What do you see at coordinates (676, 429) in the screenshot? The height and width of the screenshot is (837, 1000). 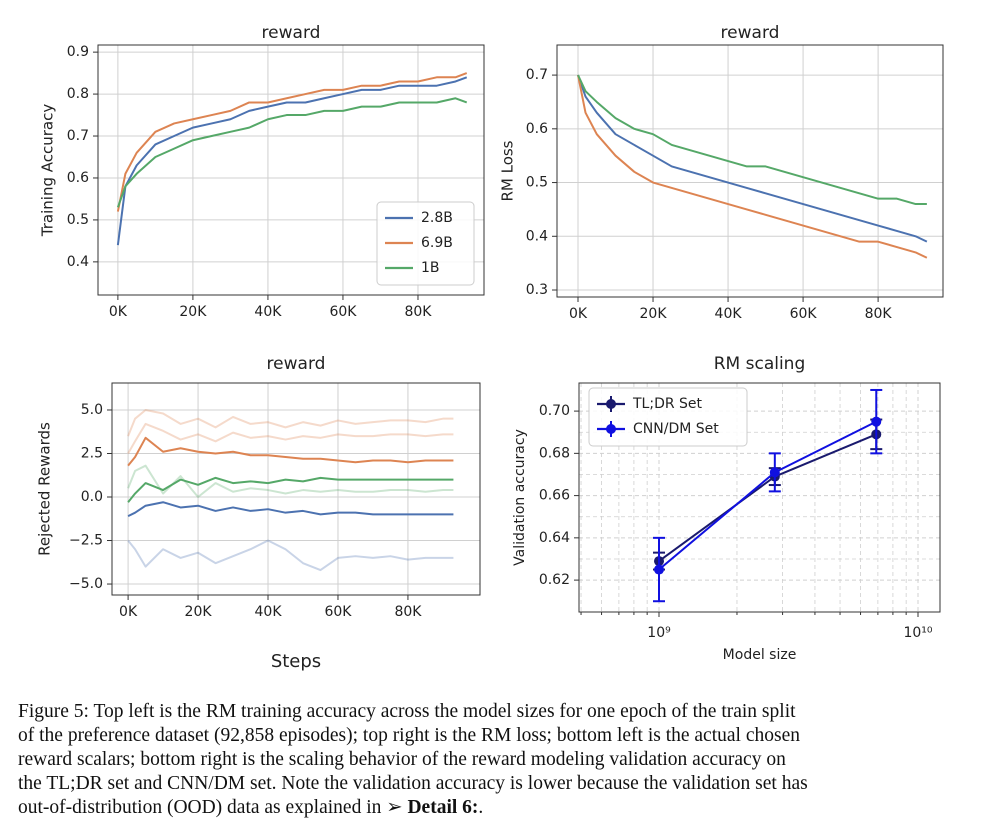 I see `legend-label: CNN/DM Set` at bounding box center [676, 429].